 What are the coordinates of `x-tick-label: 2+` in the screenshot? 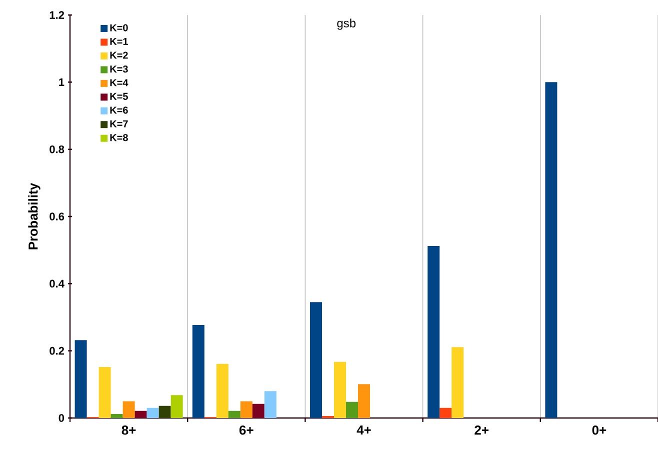 It's located at (481, 430).